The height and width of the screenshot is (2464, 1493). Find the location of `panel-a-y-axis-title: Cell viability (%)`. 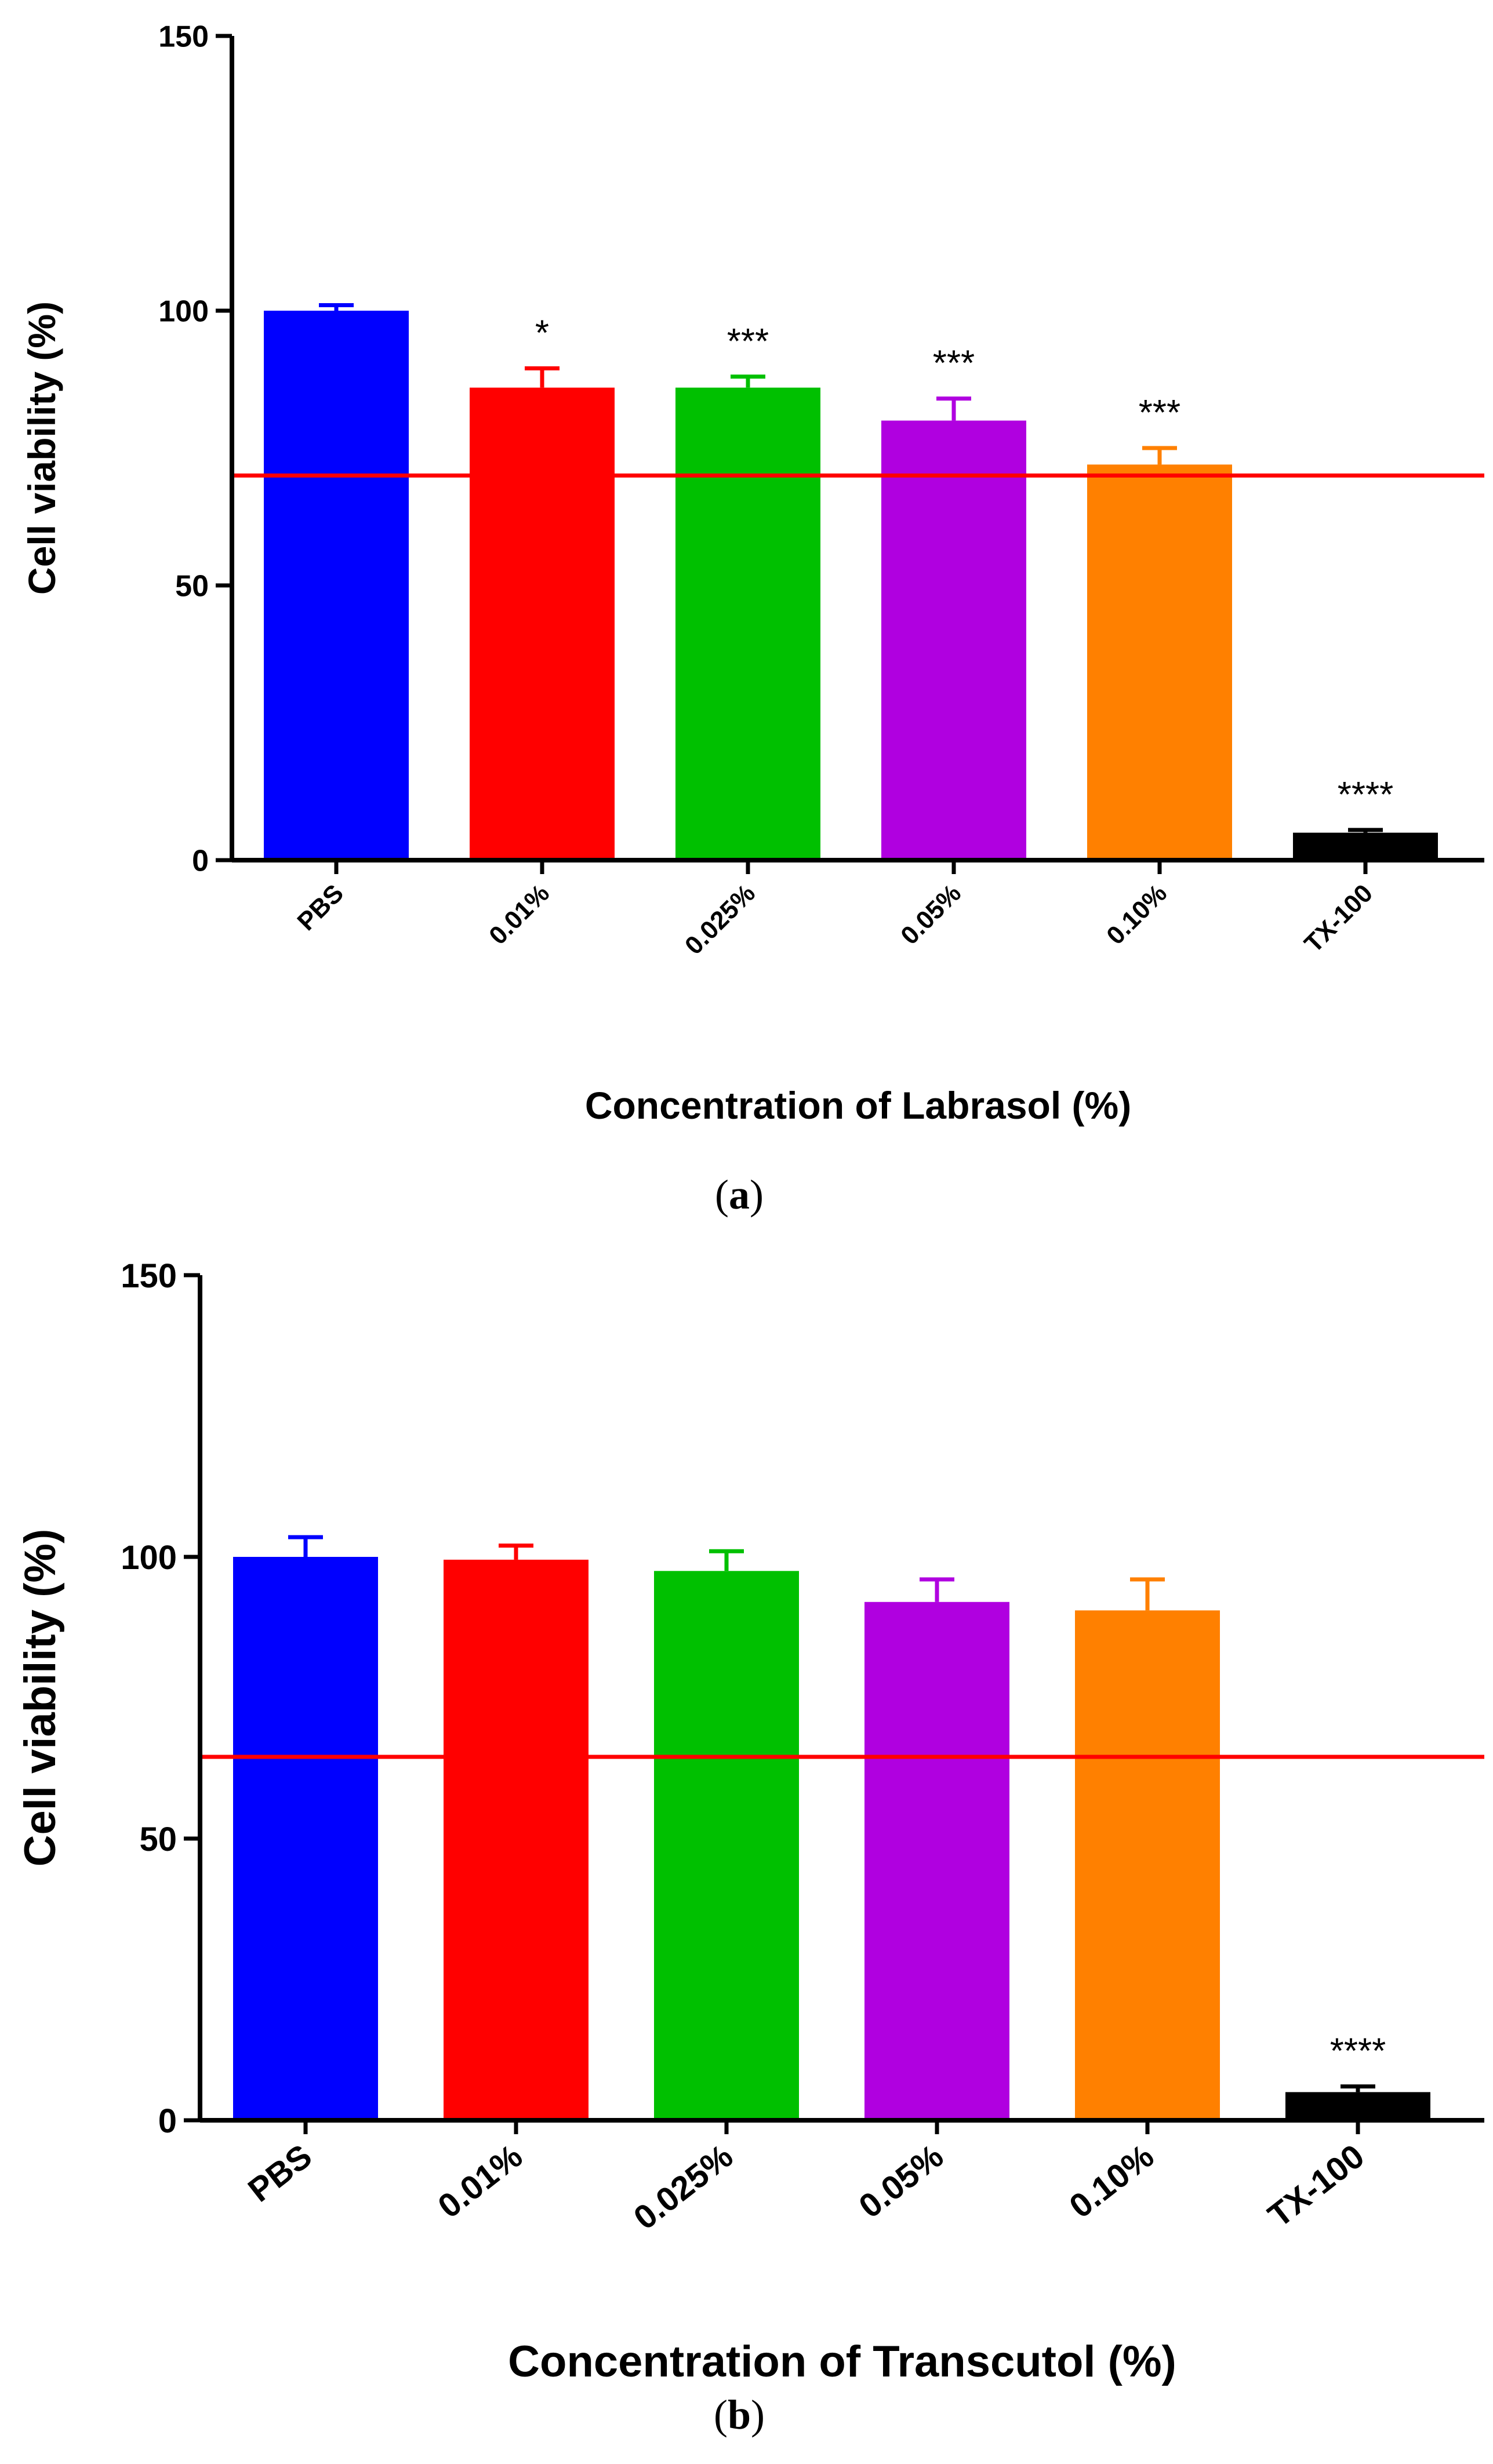

panel-a-y-axis-title: Cell viability (%) is located at coordinates (41, 448).